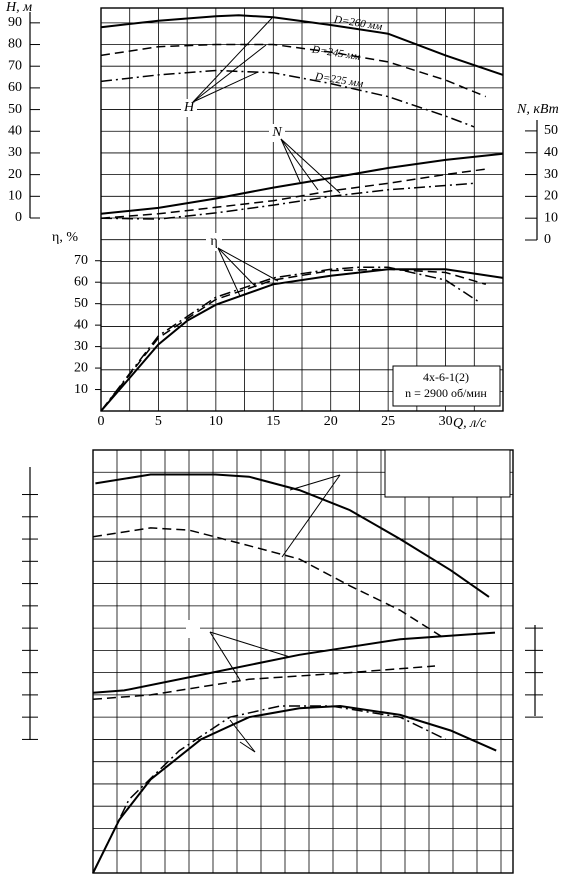 The height and width of the screenshot is (895, 582). Describe the element at coordinates (388, 421) in the screenshot. I see `x-tick-label: 25` at that location.